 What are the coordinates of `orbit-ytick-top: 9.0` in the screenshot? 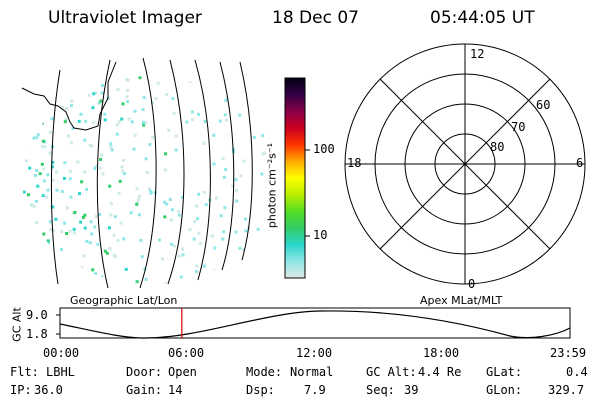 It's located at (37, 315).